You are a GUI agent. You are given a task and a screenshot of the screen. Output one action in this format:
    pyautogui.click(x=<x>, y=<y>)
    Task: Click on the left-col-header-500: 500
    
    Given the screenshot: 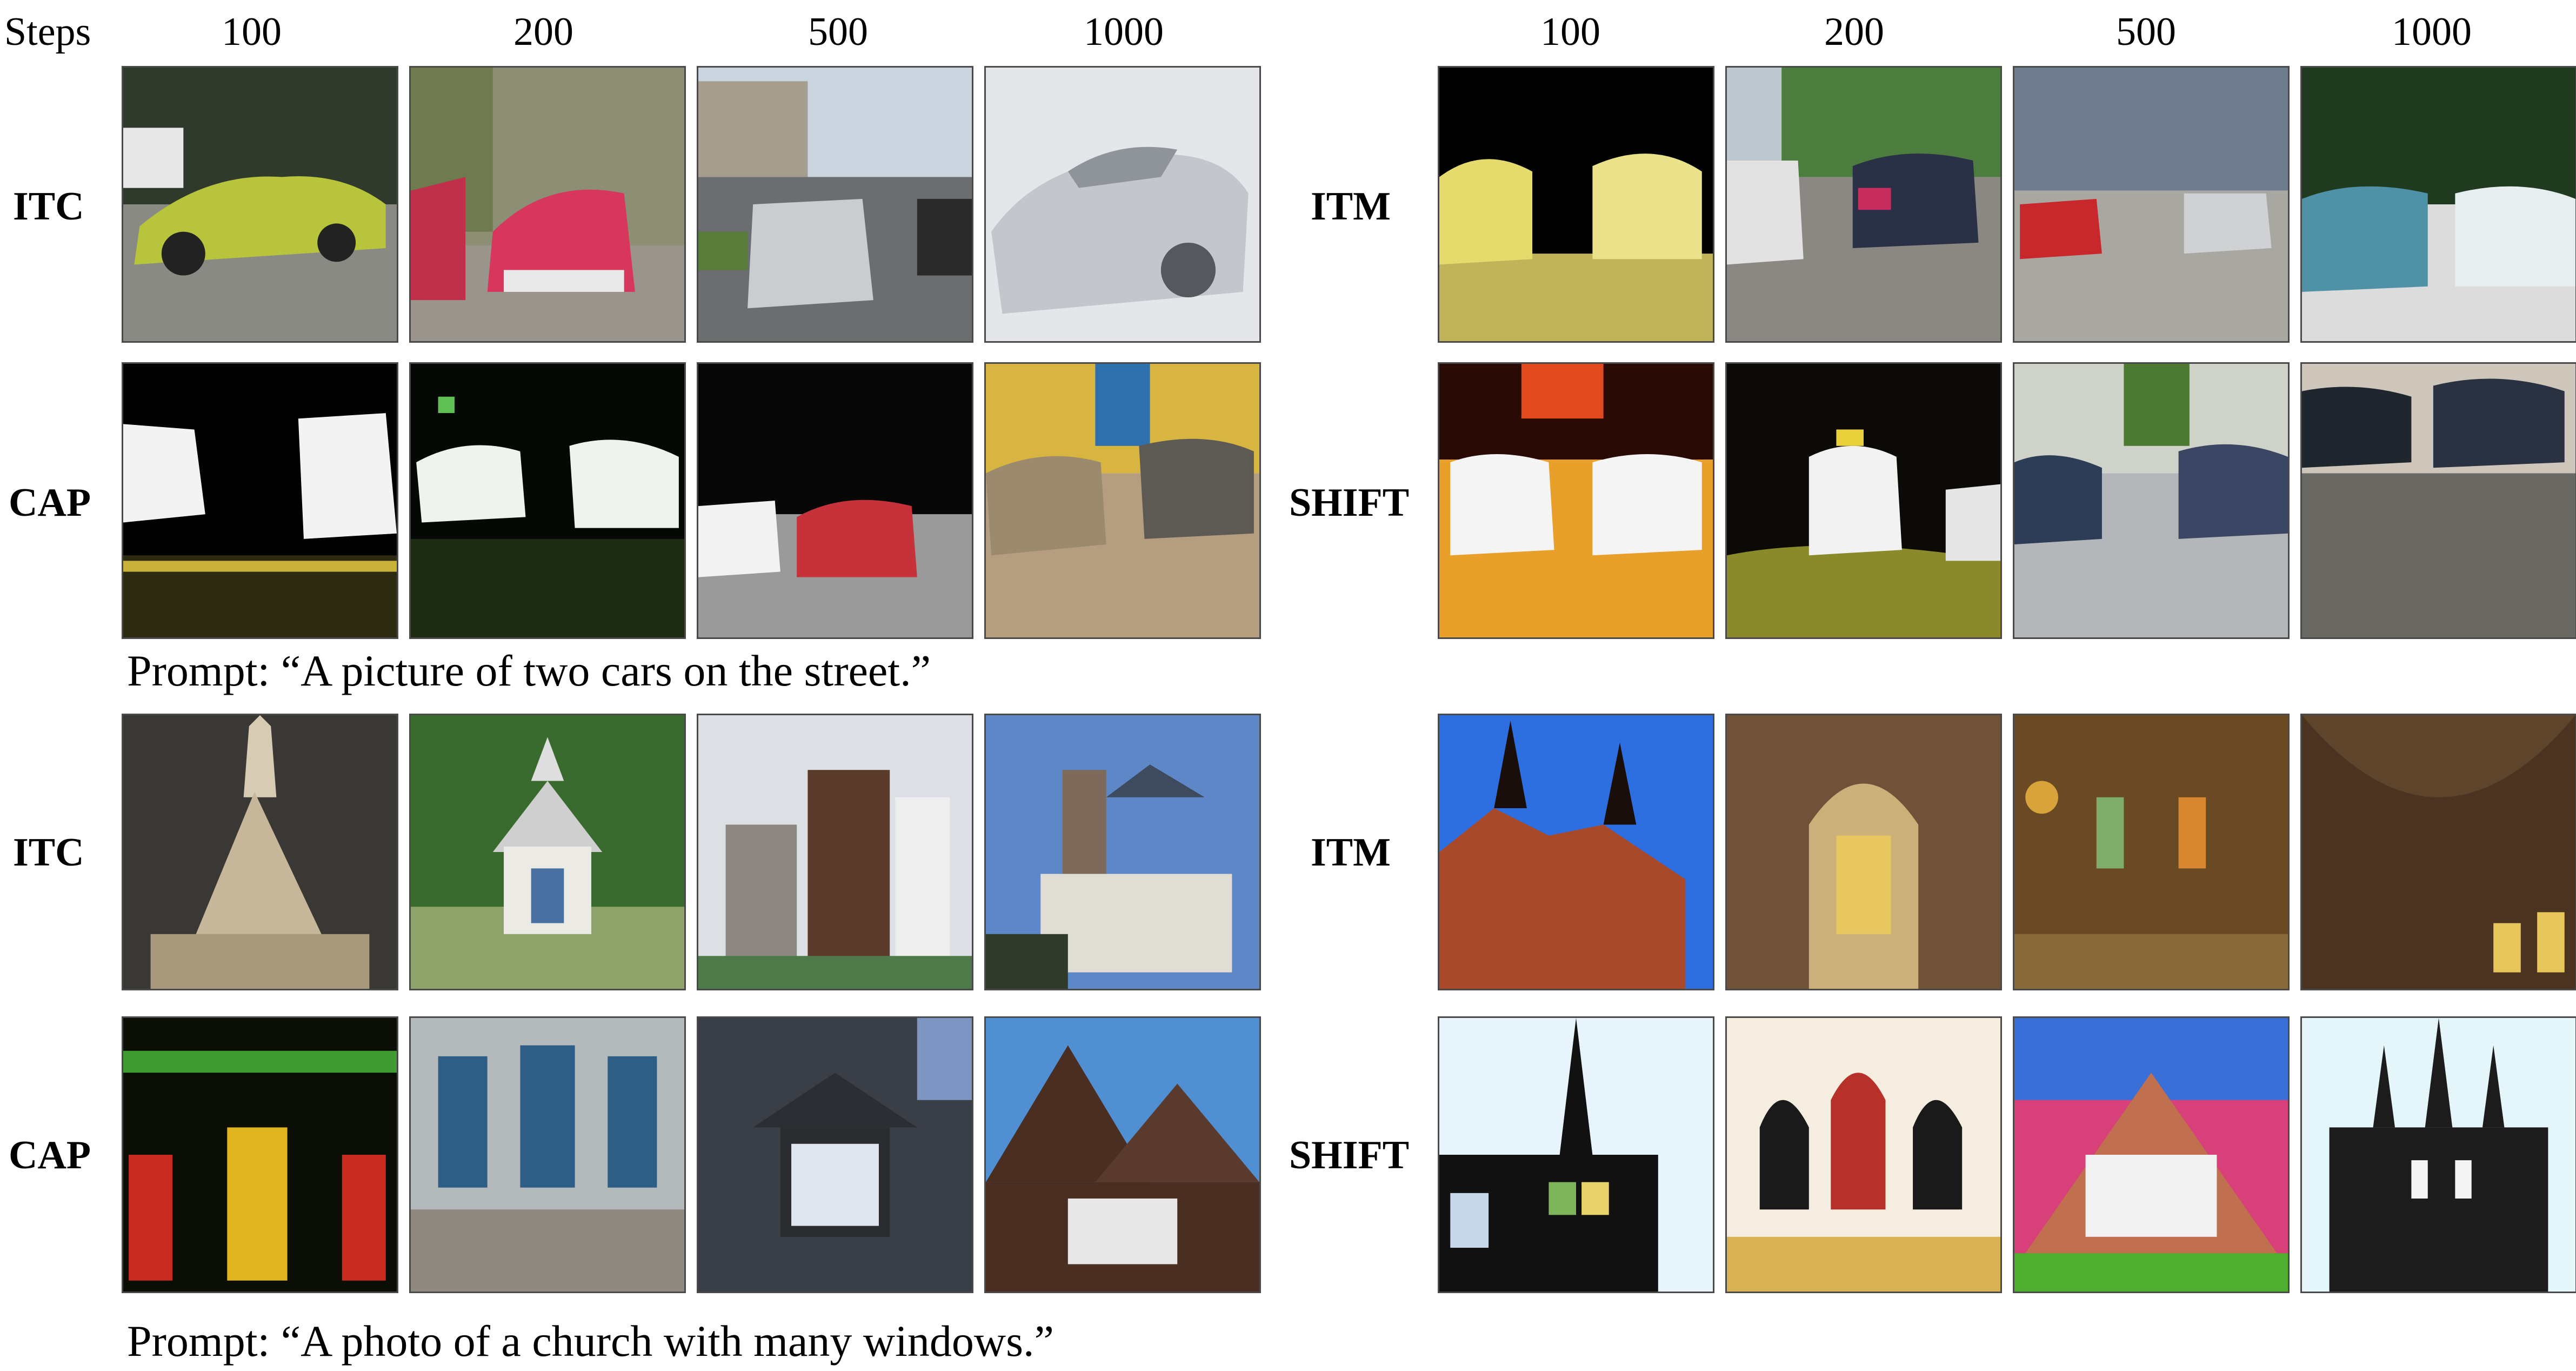 What is the action you would take?
    pyautogui.click(x=838, y=32)
    